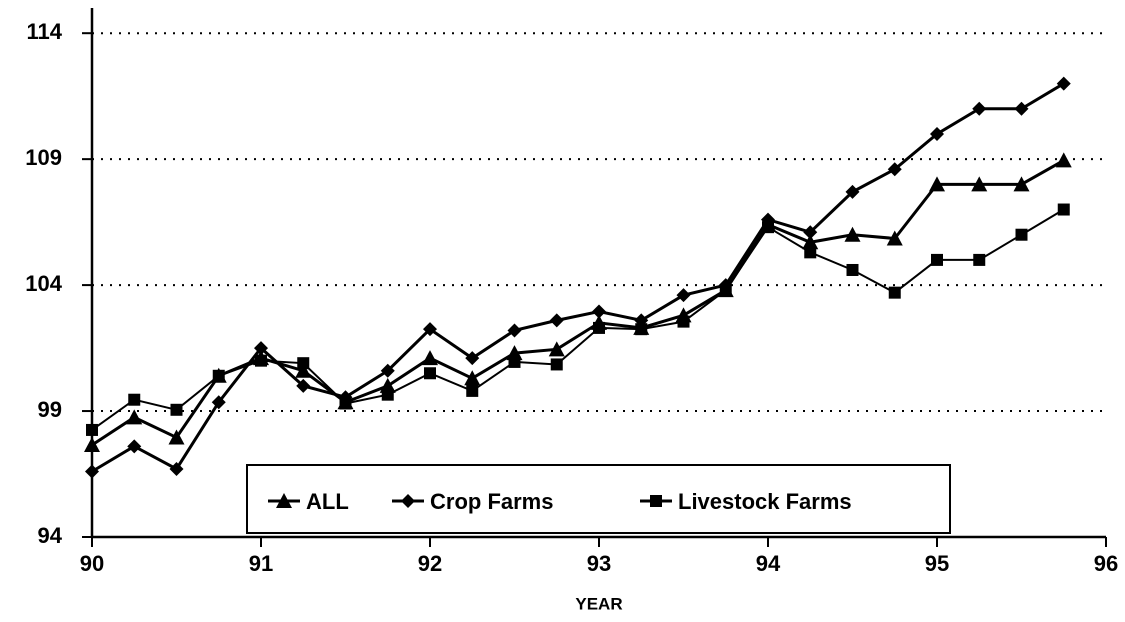 Image resolution: width=1125 pixels, height=622 pixels. I want to click on legend-label: Livestock Farms, so click(765, 501).